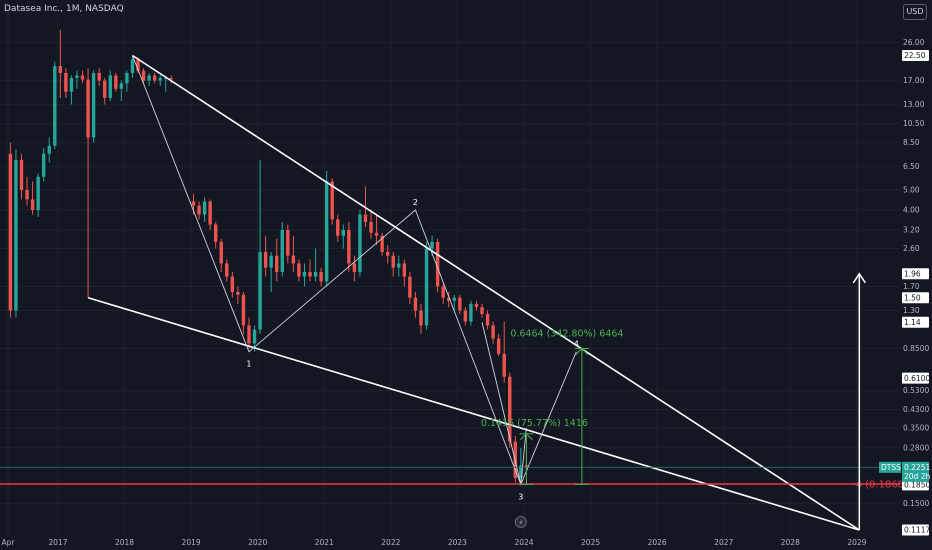 This screenshot has height=550, width=932. What do you see at coordinates (915, 55) in the screenshot?
I see `price-tag-label: 22.50` at bounding box center [915, 55].